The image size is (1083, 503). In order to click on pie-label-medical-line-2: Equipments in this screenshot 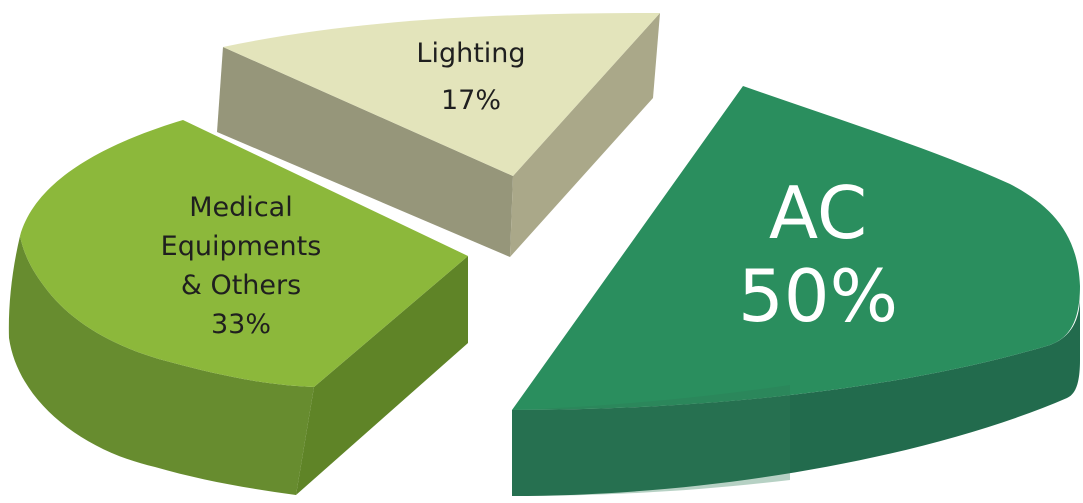, I will do `click(241, 246)`.